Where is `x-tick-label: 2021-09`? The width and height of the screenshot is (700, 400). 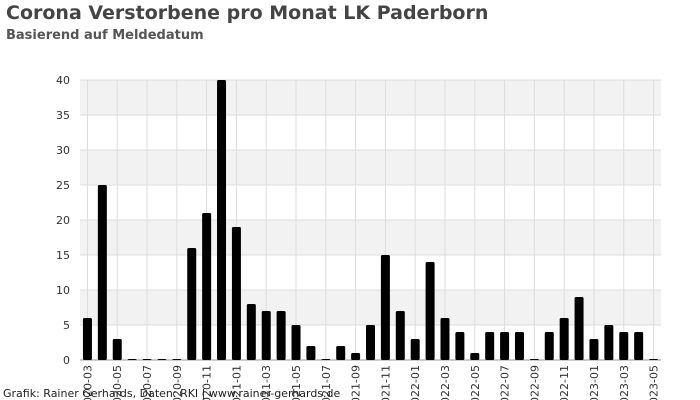 x-tick-label: 2021-09 is located at coordinates (356, 382).